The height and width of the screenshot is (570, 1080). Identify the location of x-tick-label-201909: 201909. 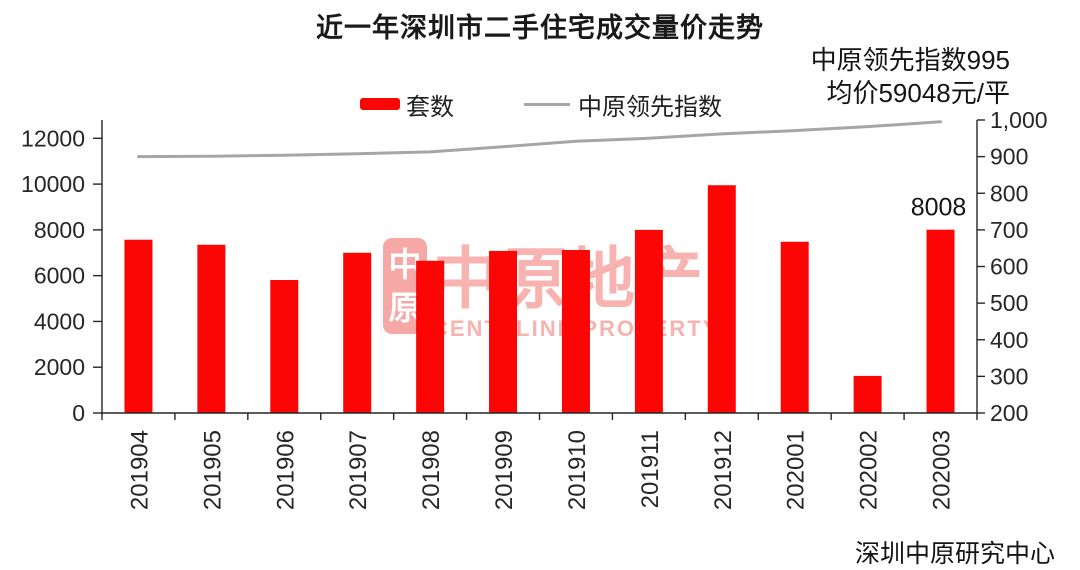
(504, 470).